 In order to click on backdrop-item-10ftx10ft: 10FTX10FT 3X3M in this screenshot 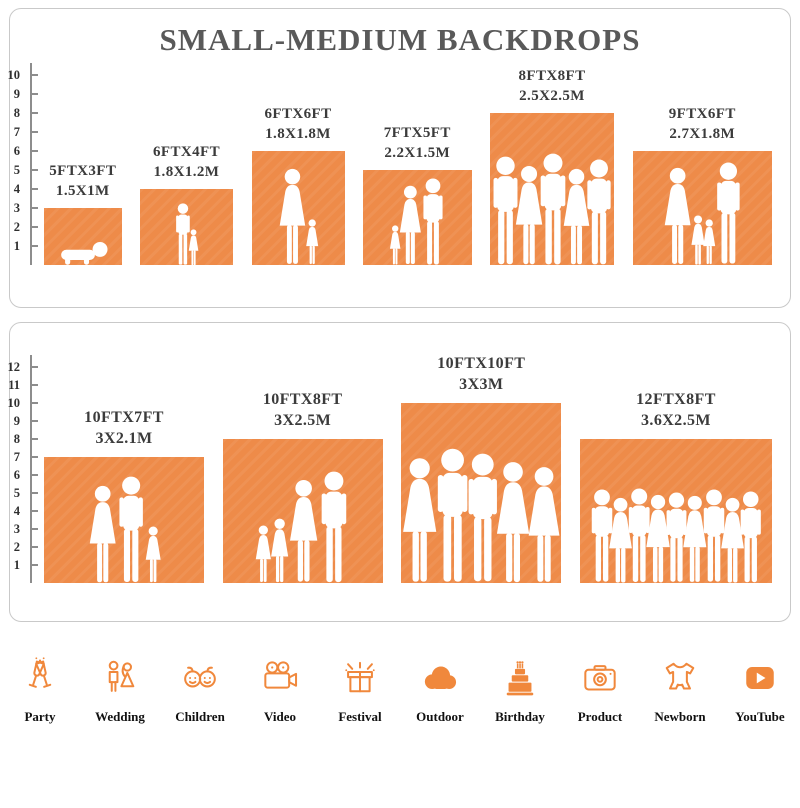, I will do `click(481, 468)`.